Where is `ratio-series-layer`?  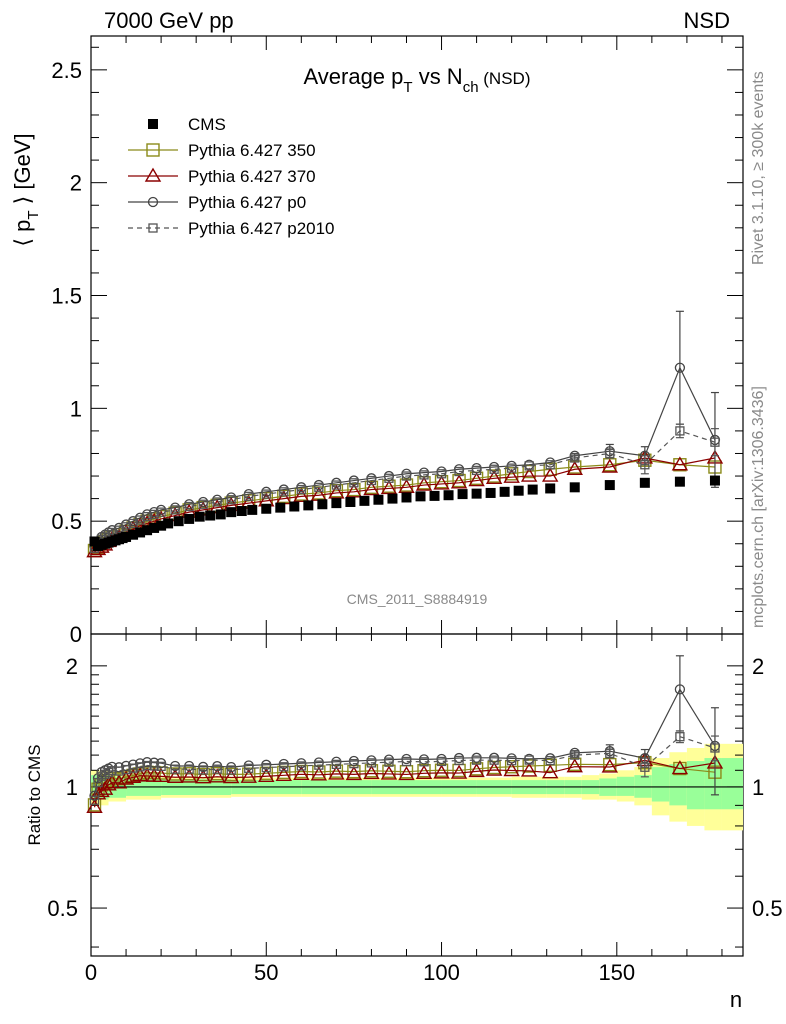
ratio-series-layer is located at coordinates (405, 734).